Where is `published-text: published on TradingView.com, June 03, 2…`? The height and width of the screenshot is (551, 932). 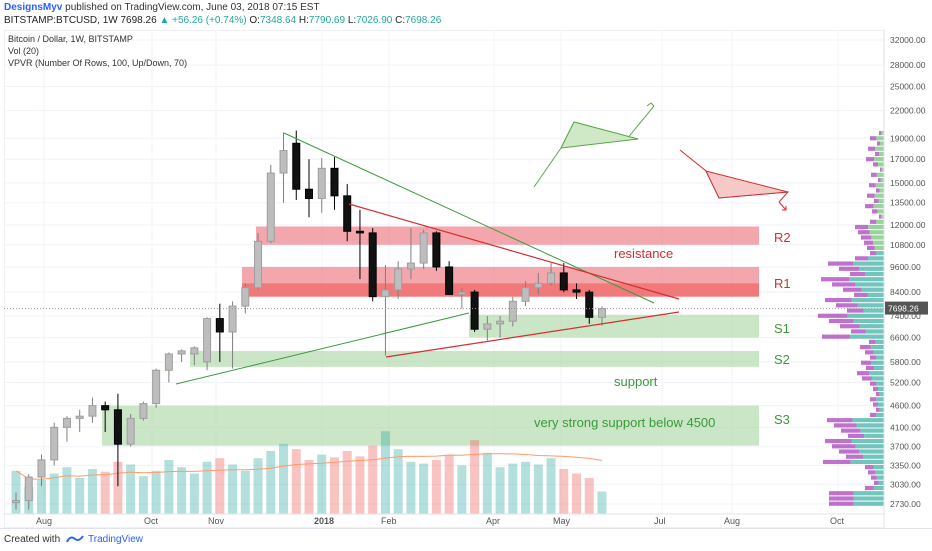
published-text: published on TradingView.com, June 03, 2… is located at coordinates (192, 7).